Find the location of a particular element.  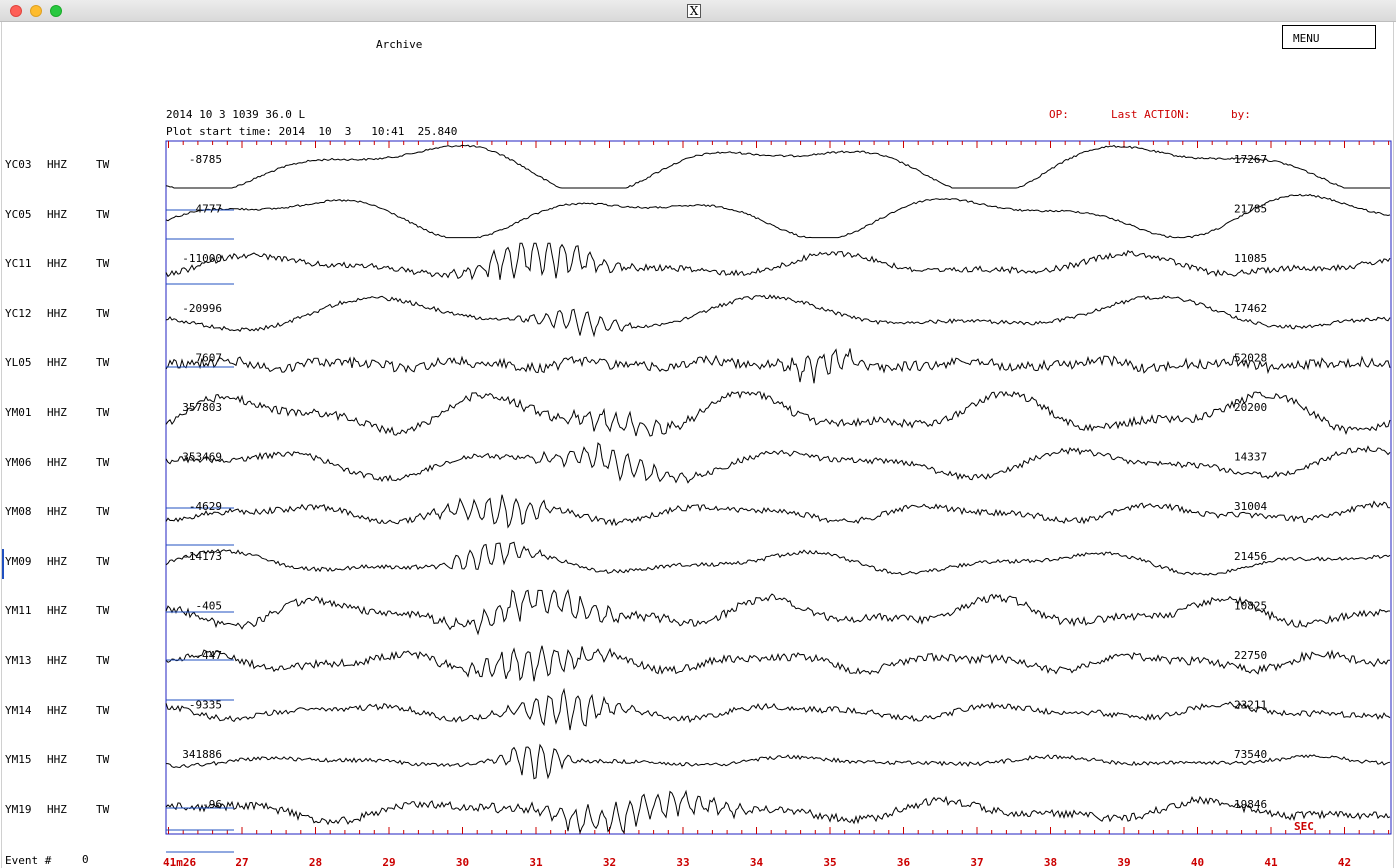

trace-station-label: YC05 is located at coordinates (18, 214).